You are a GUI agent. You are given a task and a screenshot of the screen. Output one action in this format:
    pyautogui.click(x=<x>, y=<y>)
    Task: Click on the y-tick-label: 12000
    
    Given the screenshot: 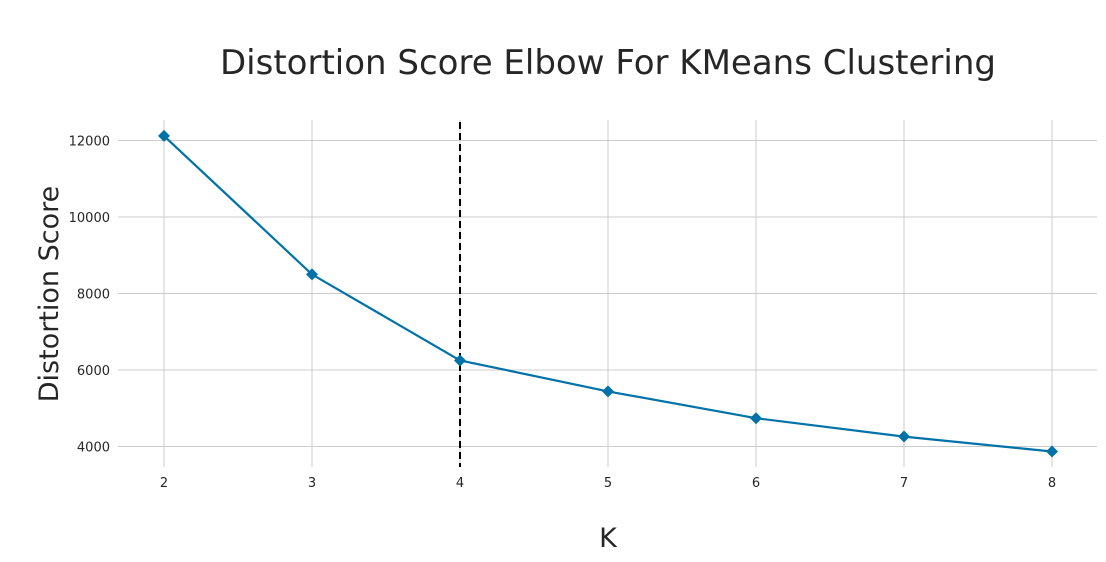 What is the action you would take?
    pyautogui.click(x=89, y=142)
    